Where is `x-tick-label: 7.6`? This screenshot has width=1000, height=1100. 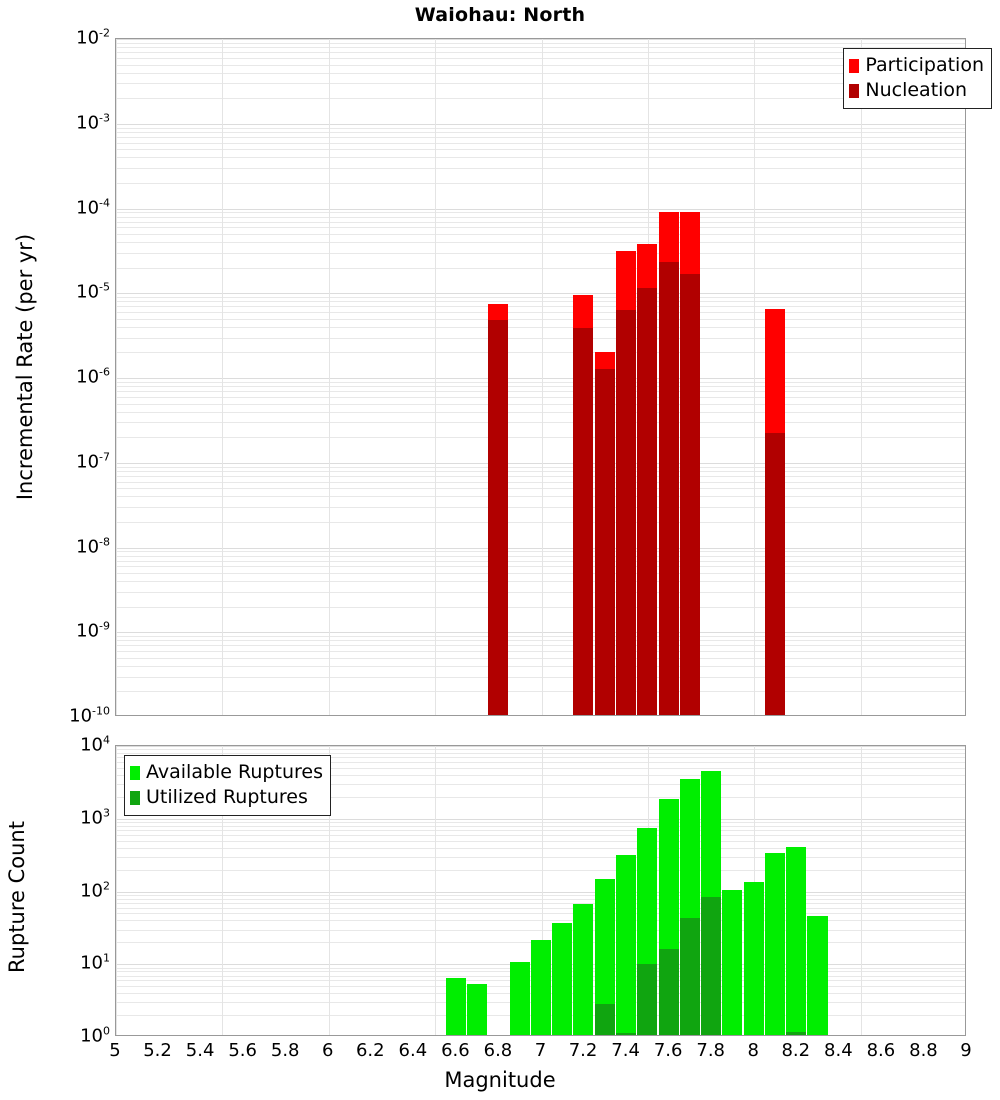 x-tick-label: 7.6 is located at coordinates (668, 1050).